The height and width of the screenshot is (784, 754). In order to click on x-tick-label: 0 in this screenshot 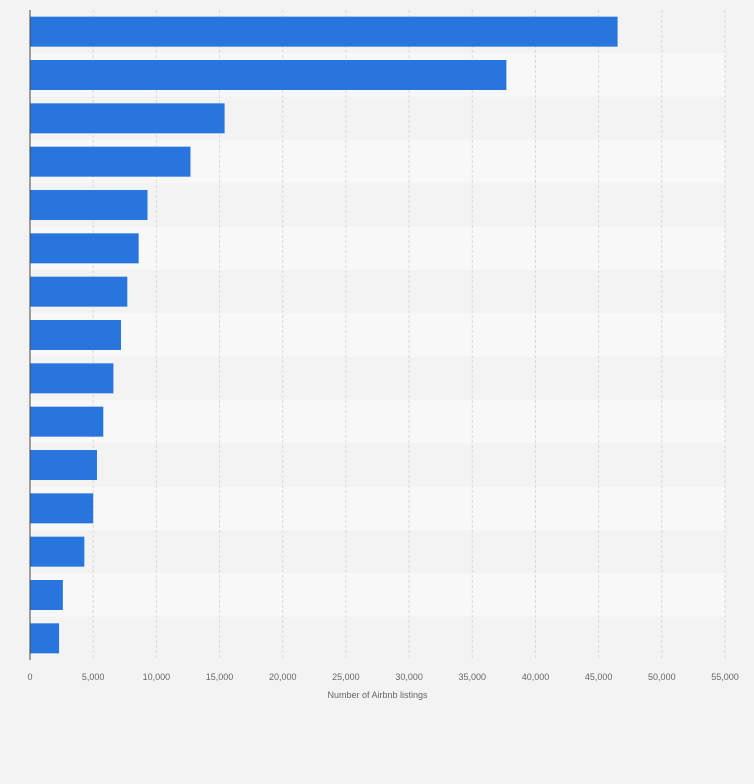, I will do `click(29, 677)`.